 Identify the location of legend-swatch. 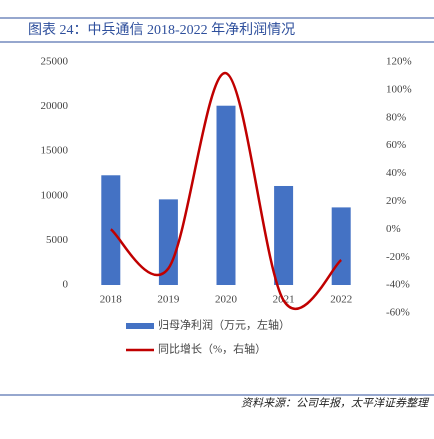
(140, 326).